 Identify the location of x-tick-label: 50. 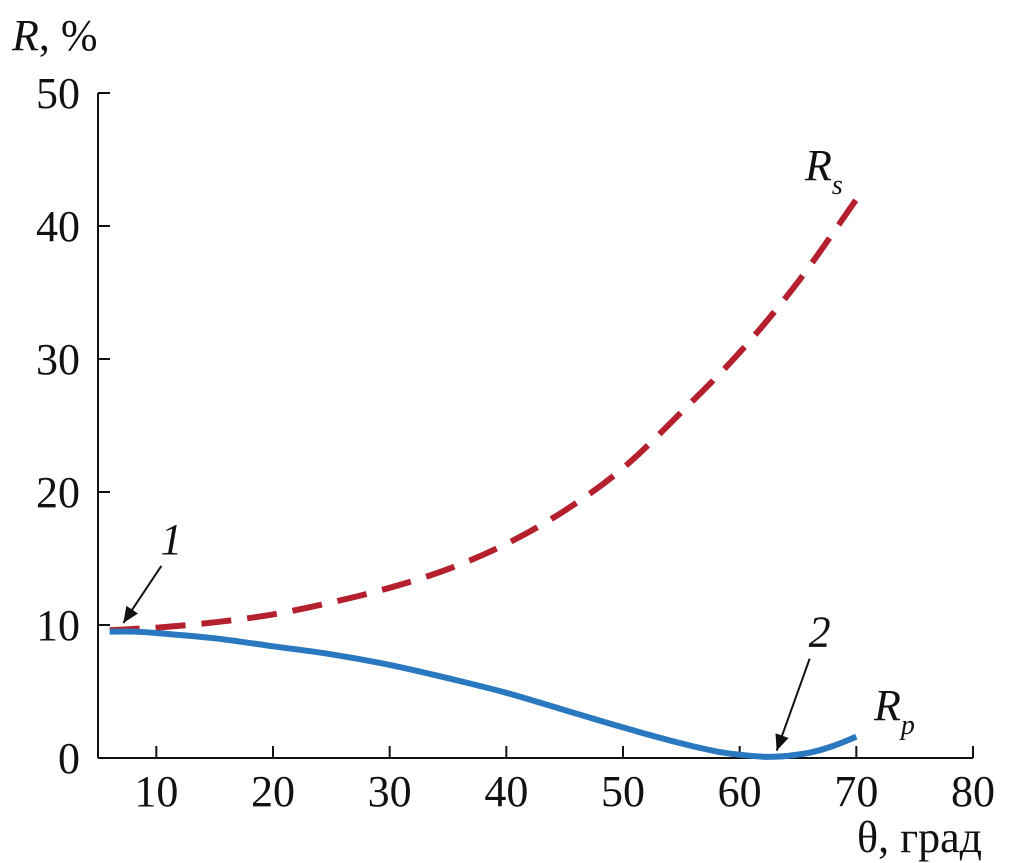
(623, 791).